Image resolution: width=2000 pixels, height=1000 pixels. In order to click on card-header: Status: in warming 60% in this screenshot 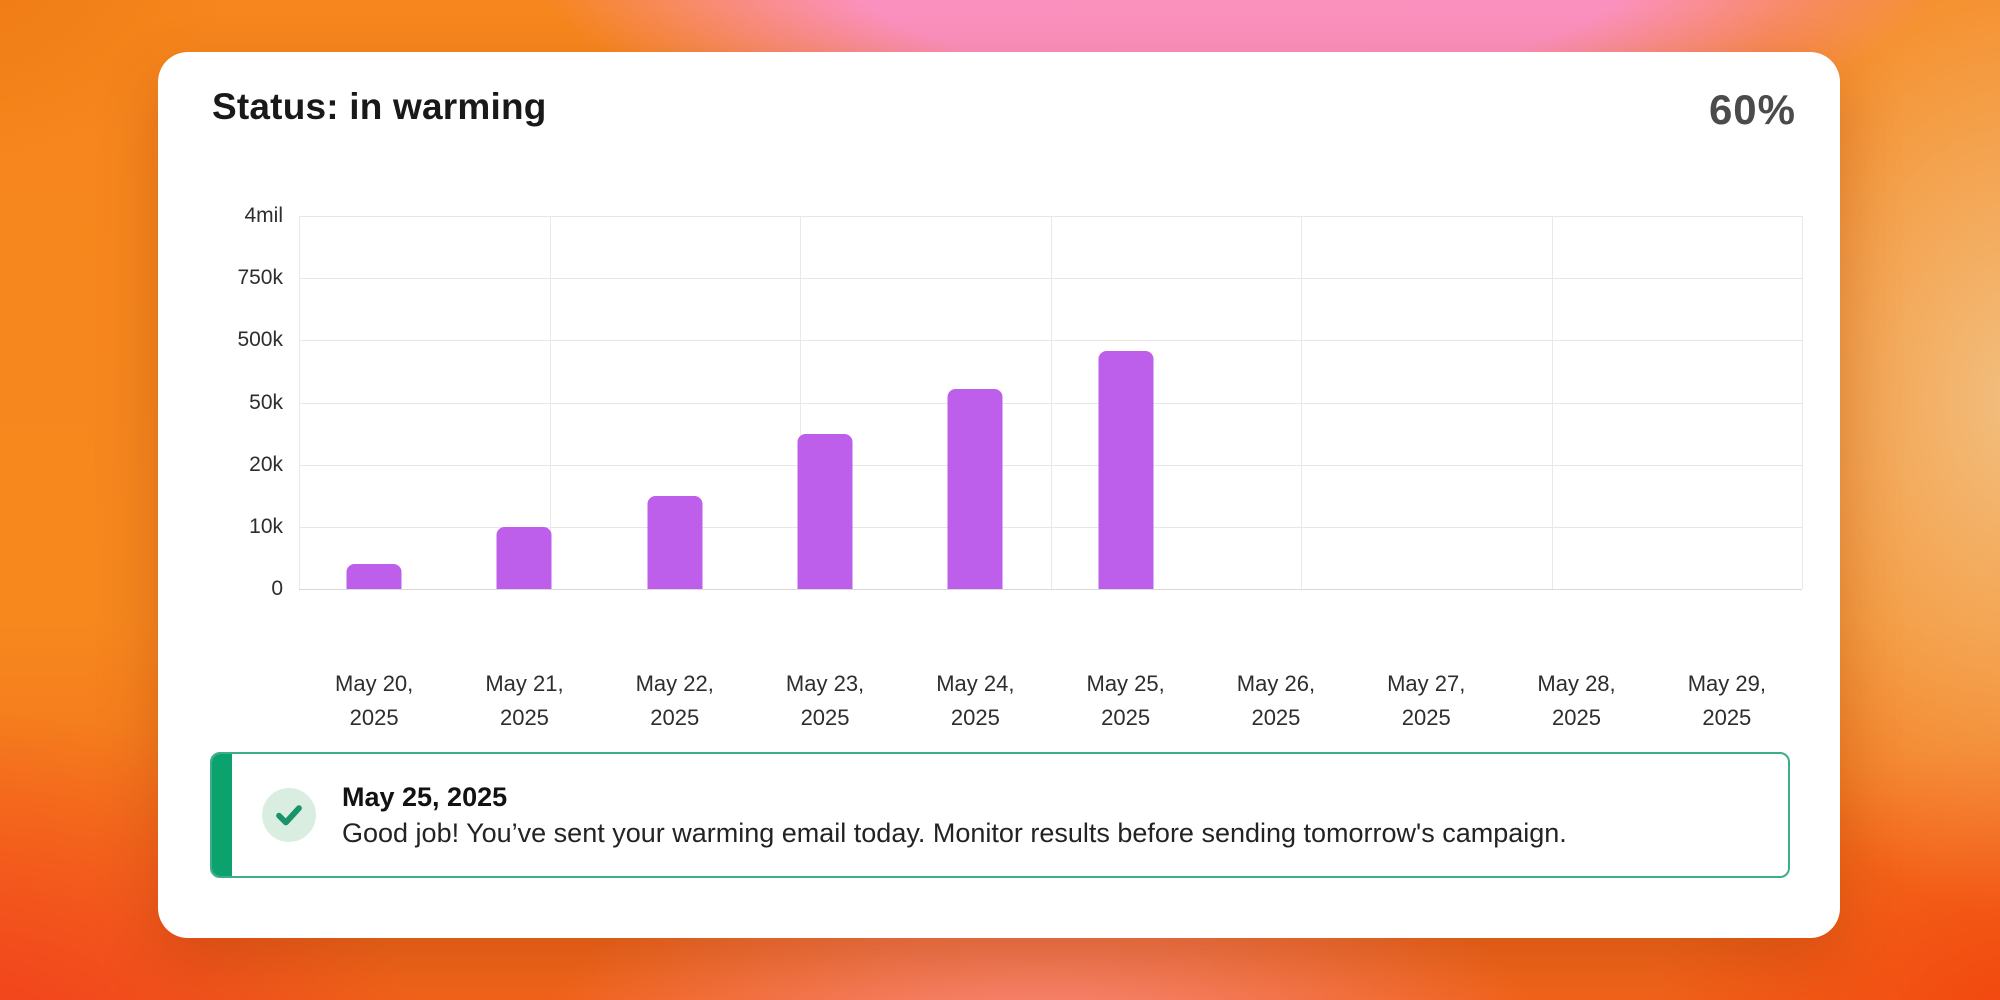, I will do `click(1004, 110)`.